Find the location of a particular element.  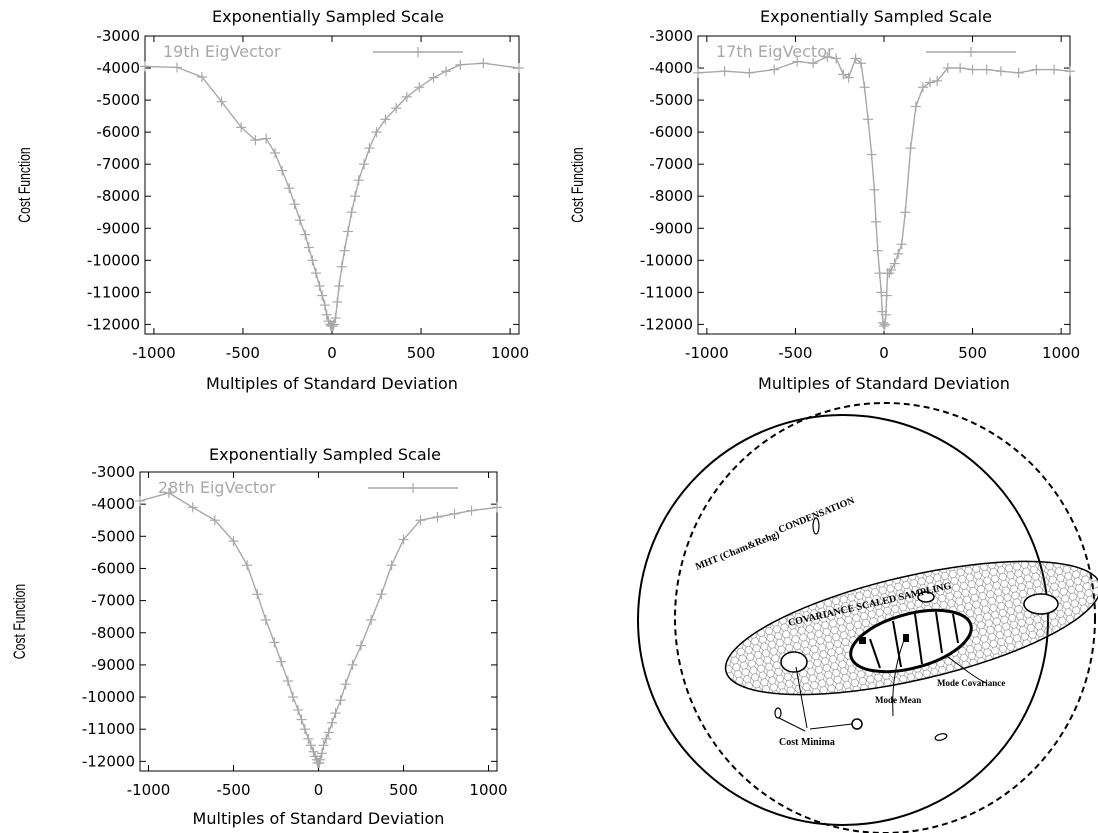

y-tick-label: -10000 is located at coordinates (666, 260).